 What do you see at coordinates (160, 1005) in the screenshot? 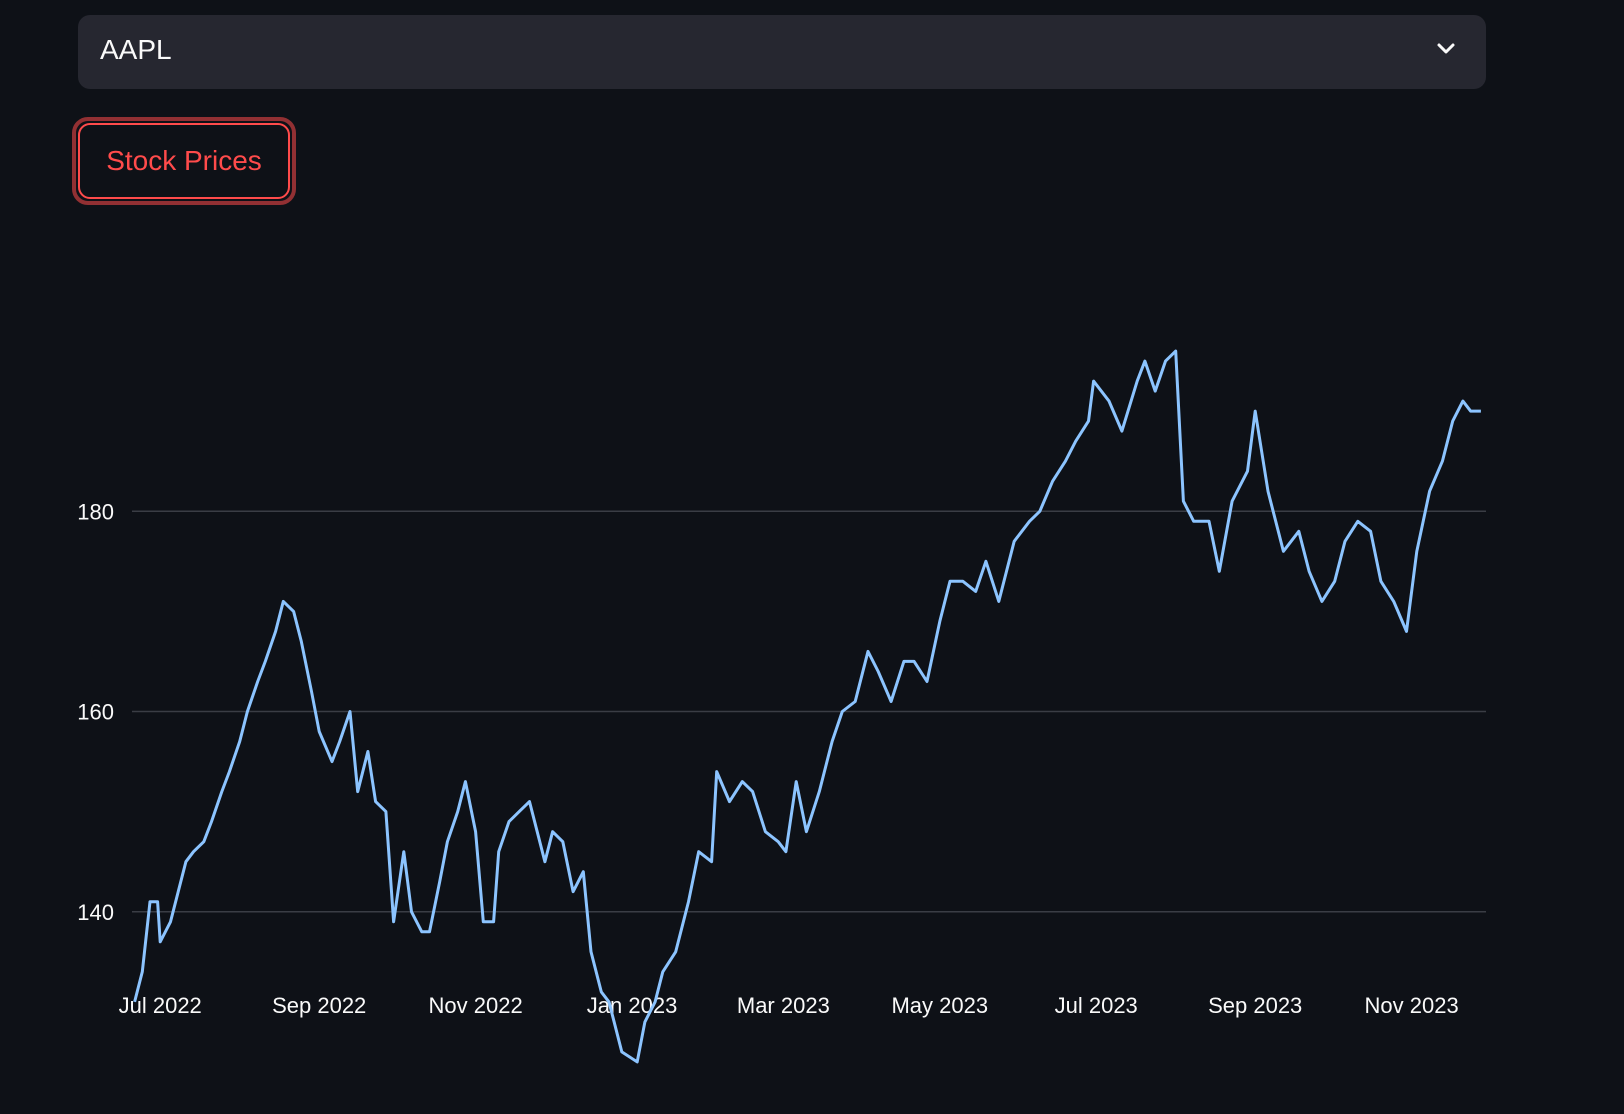
I see `x-tick-label: Jul 2022` at bounding box center [160, 1005].